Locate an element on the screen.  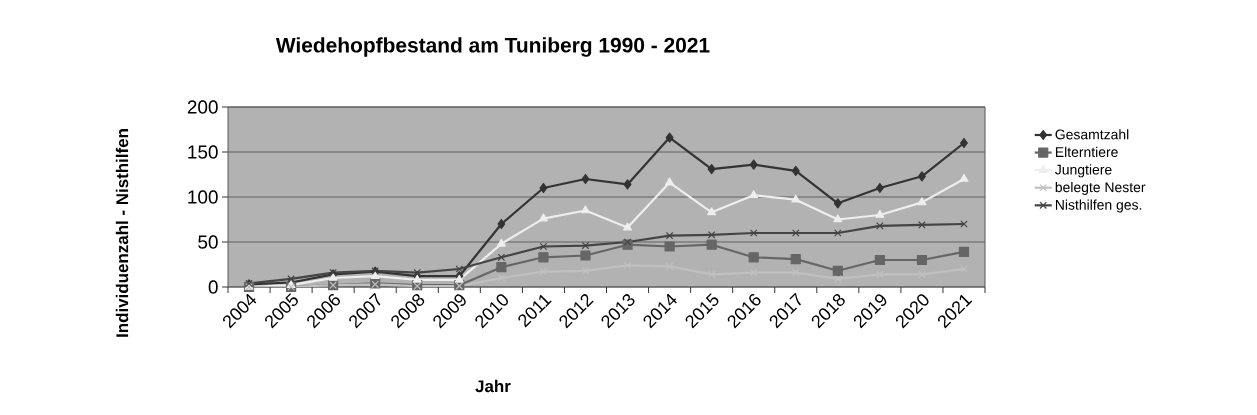
y-tick-label: 0 is located at coordinates (213, 287).